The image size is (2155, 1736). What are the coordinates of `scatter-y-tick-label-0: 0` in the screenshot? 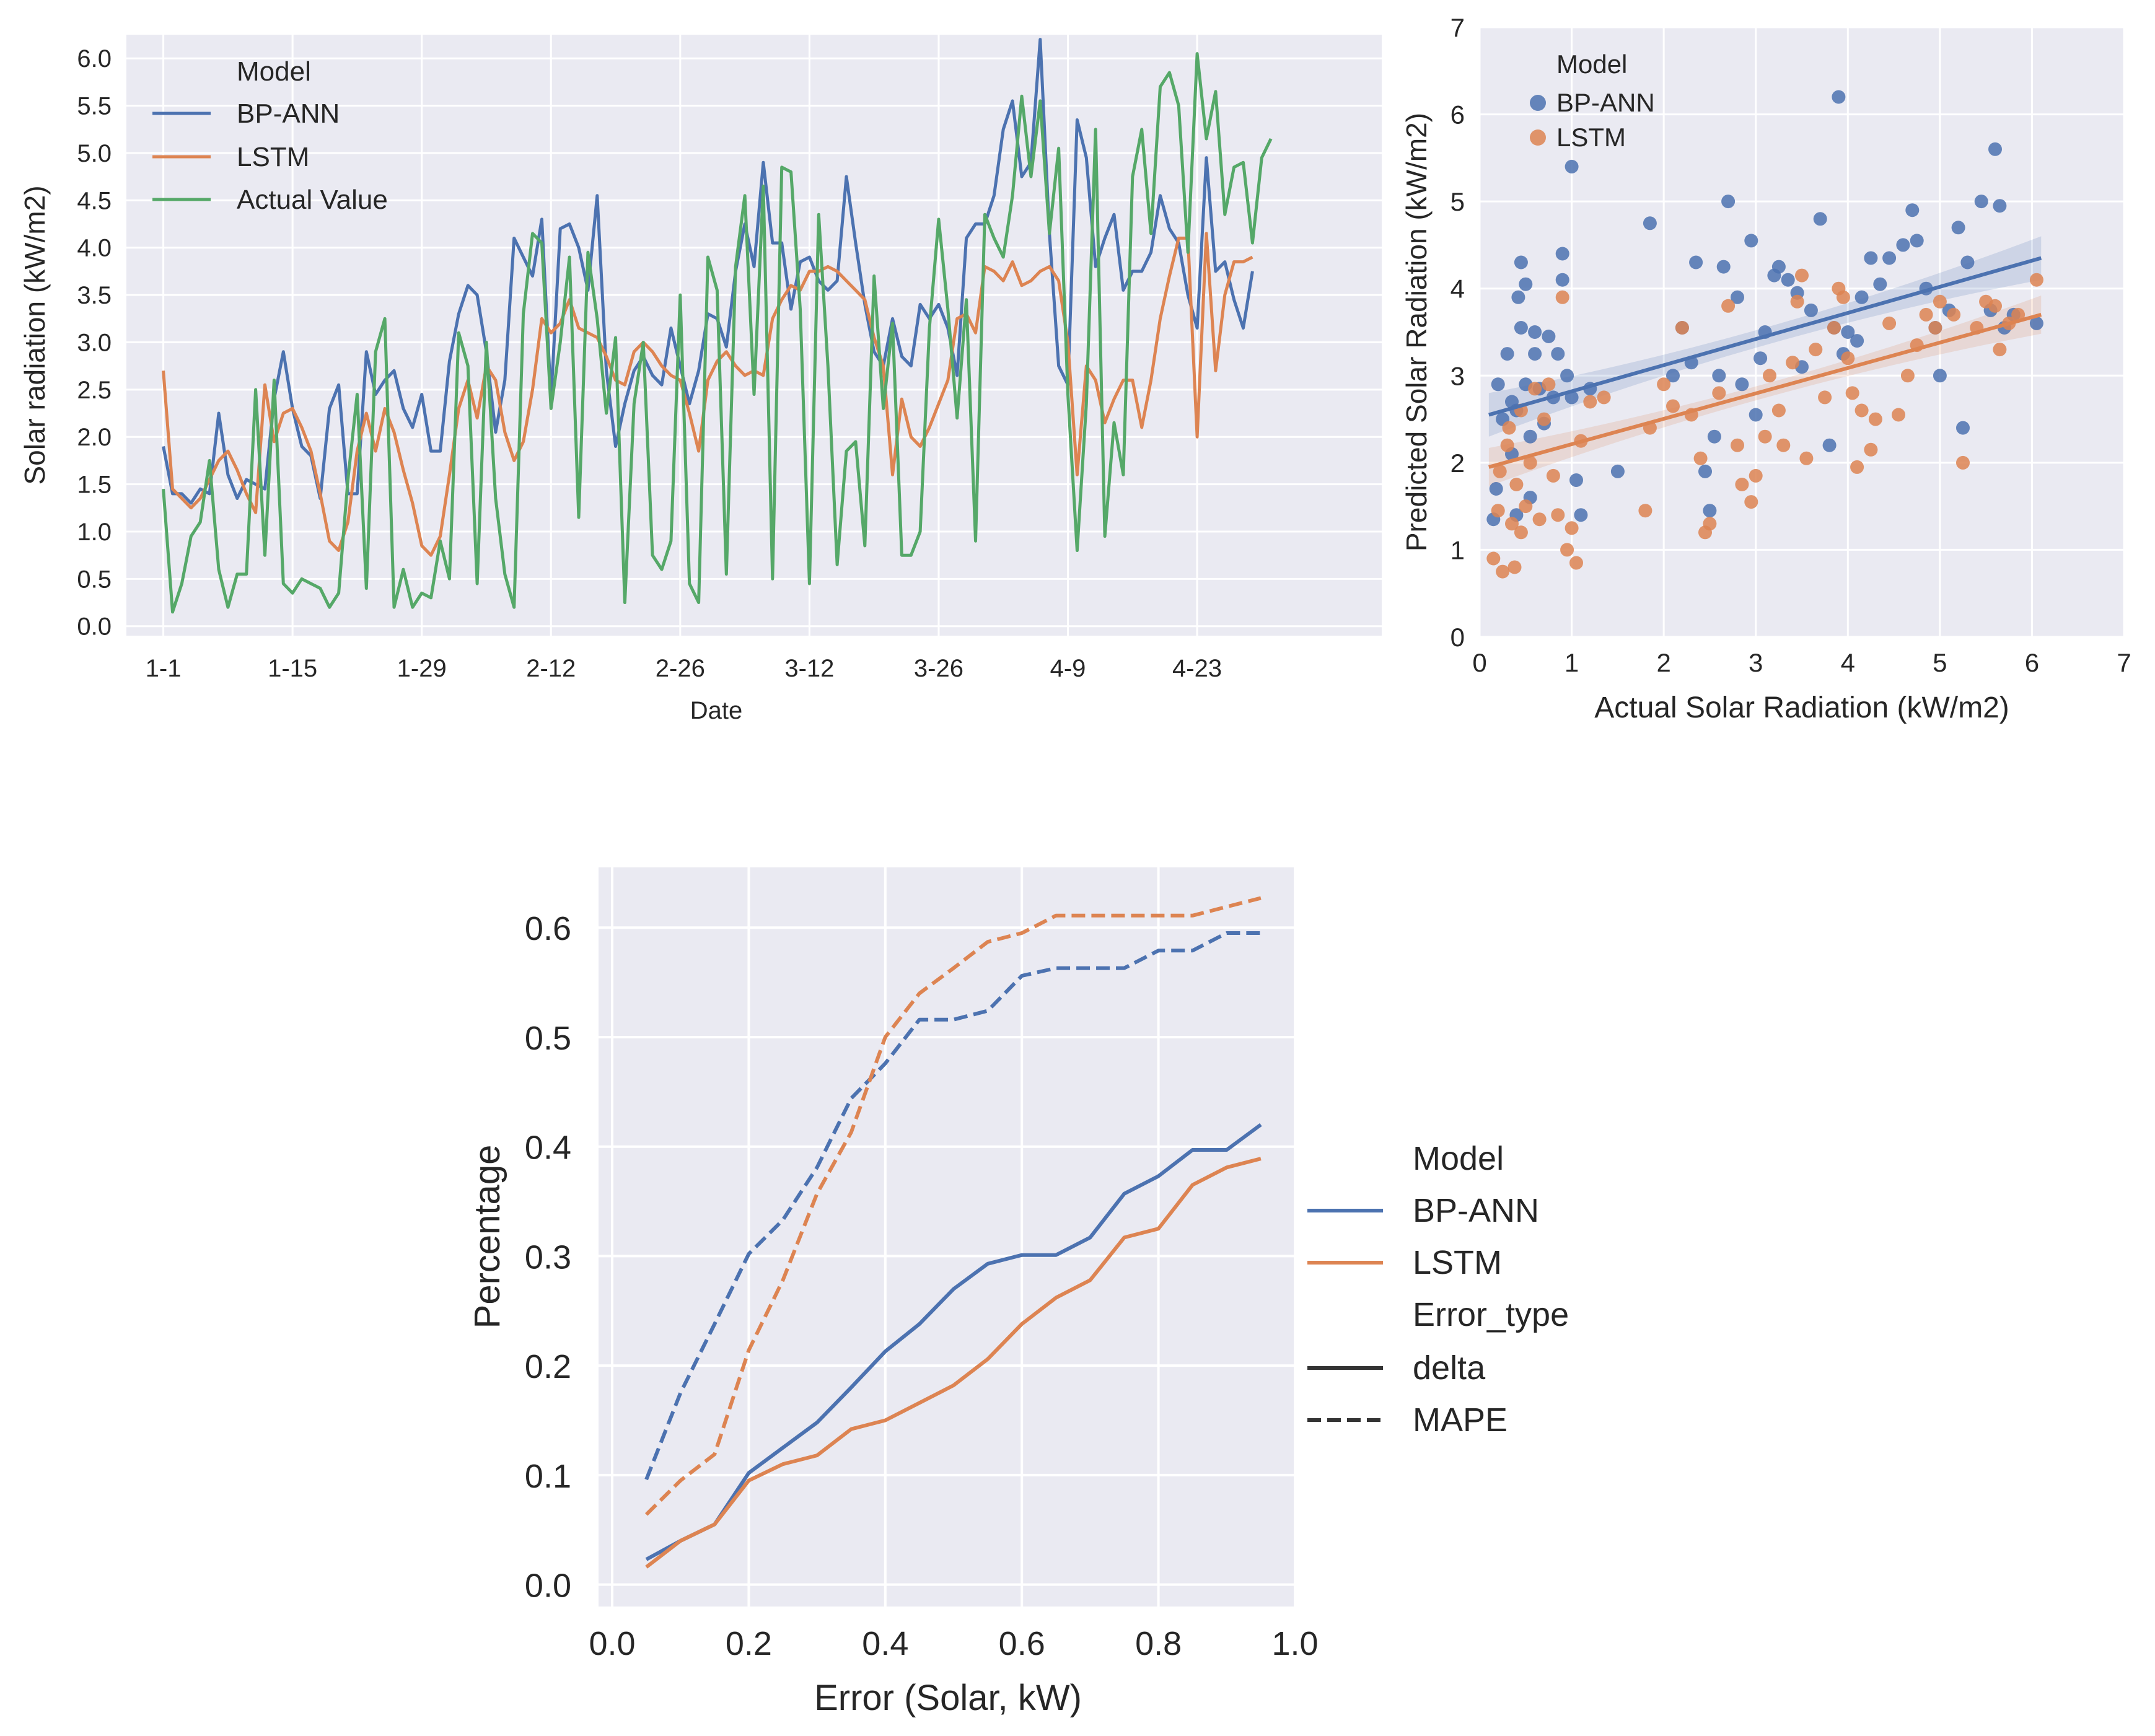 It's located at (1458, 637).